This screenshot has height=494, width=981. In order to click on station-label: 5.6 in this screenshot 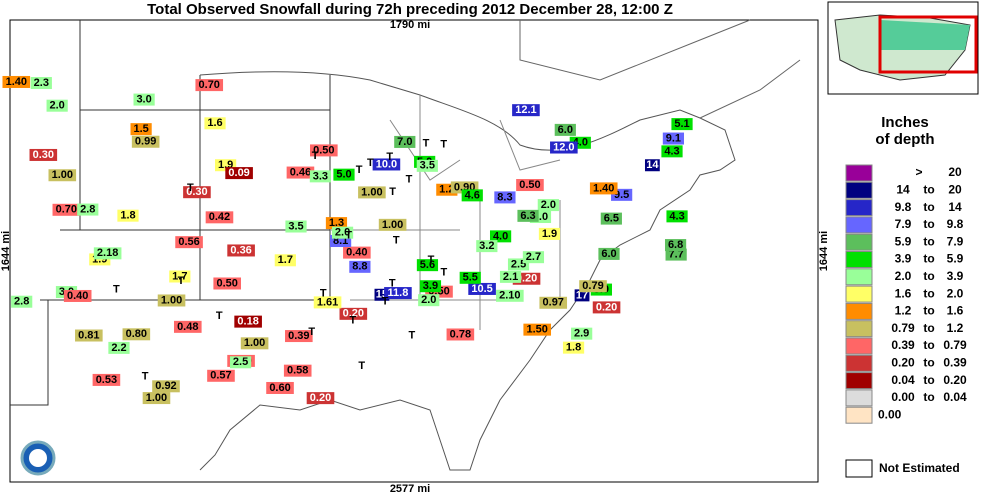, I will do `click(427, 265)`.